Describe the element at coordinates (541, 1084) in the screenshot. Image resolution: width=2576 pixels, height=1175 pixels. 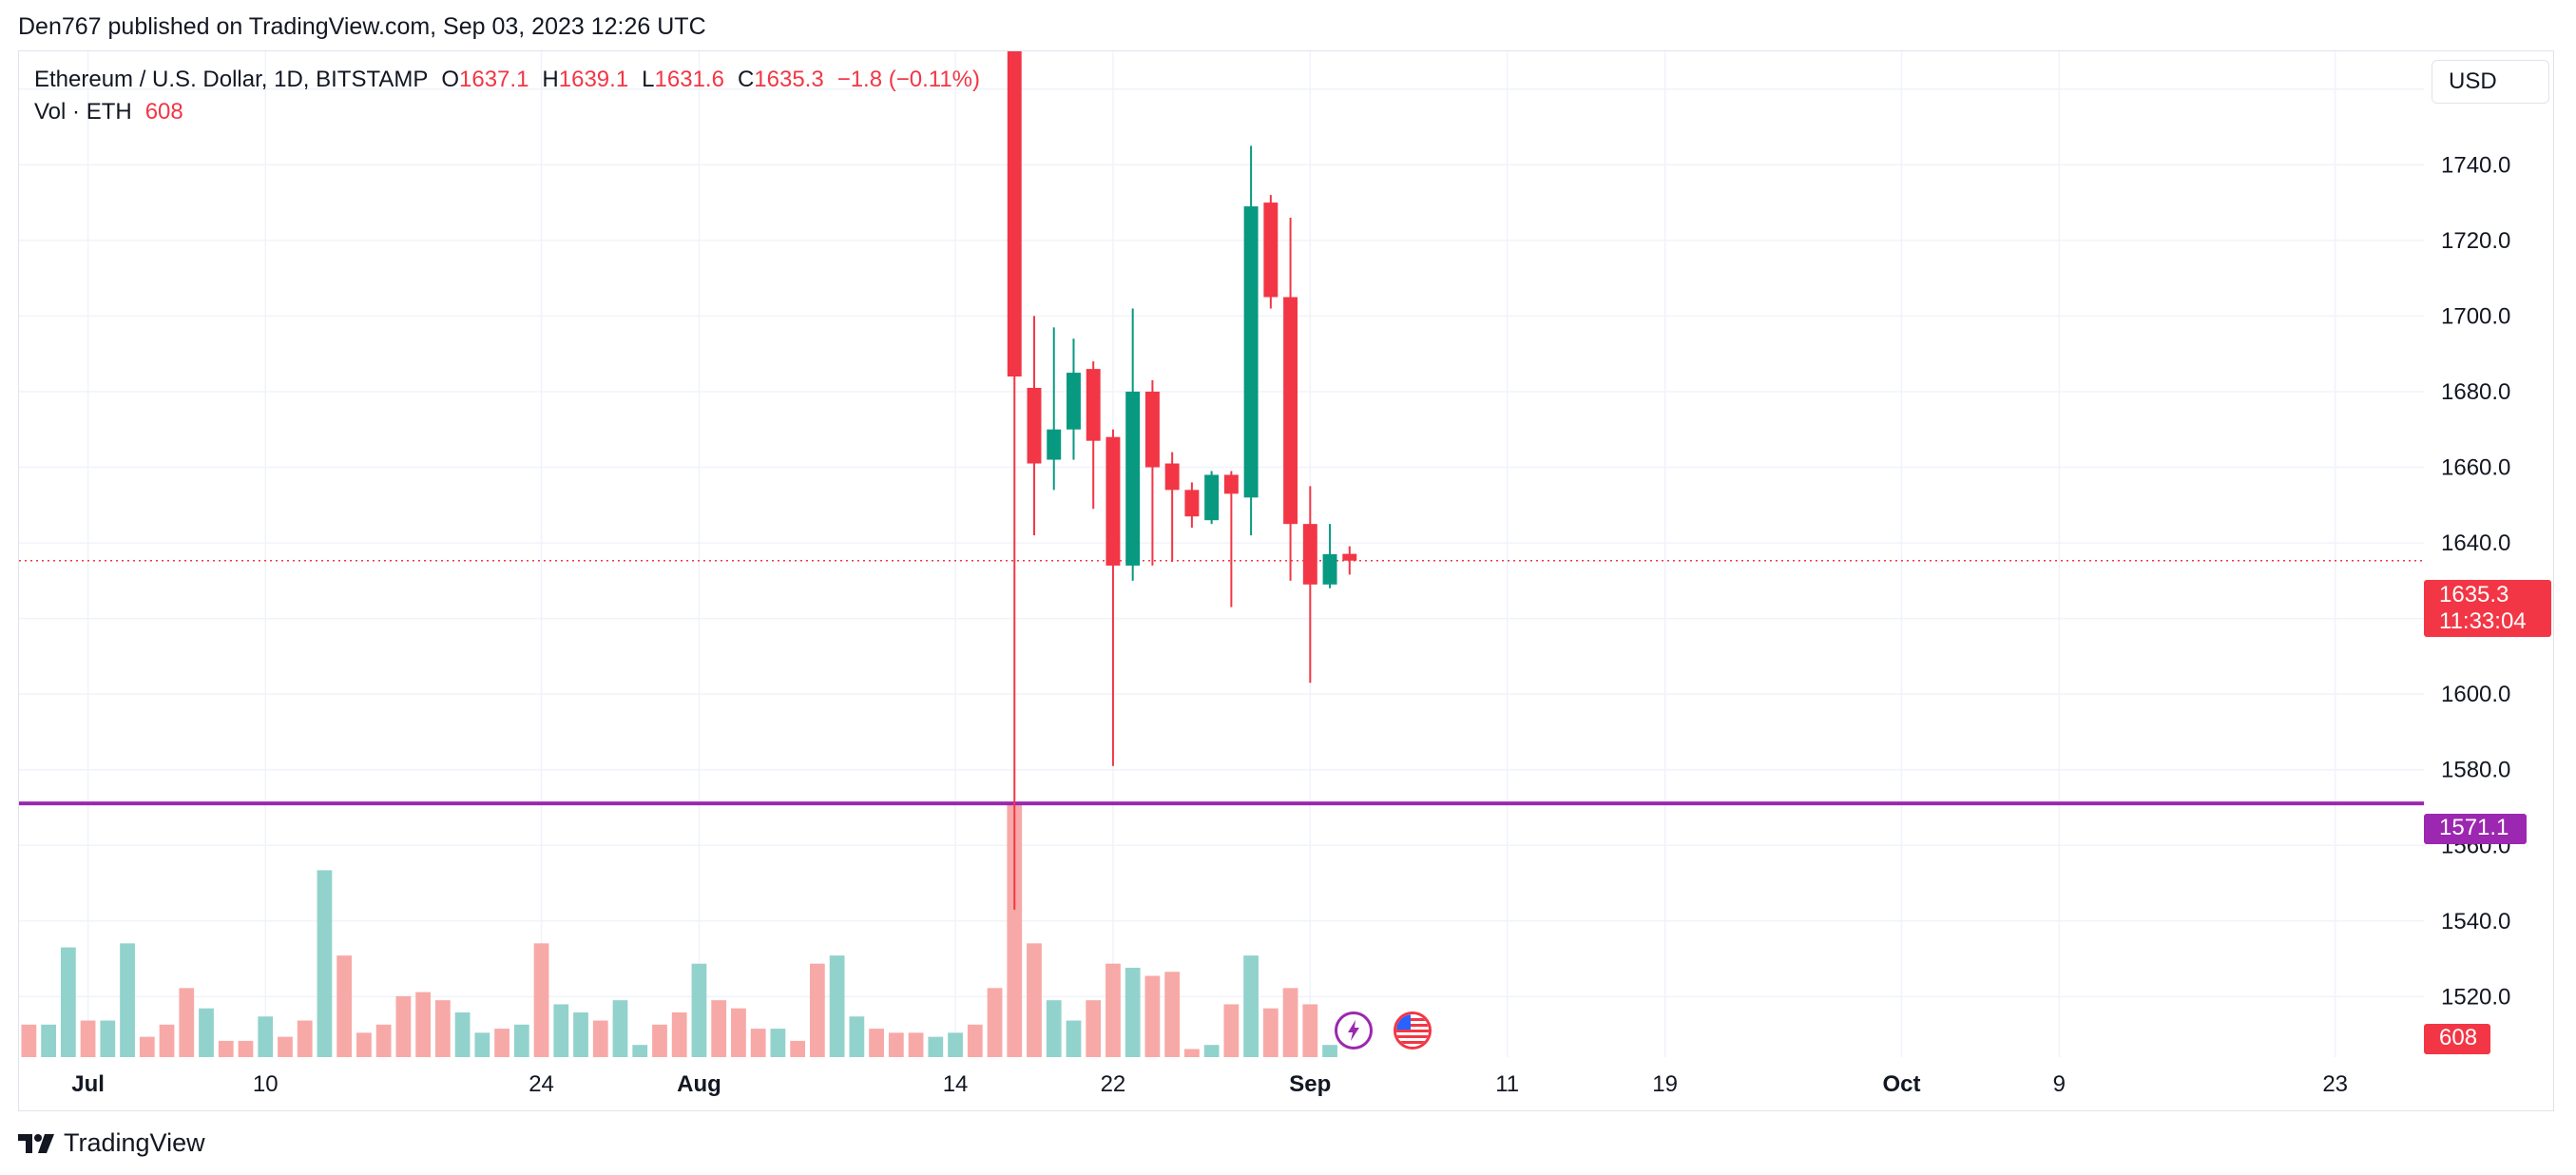
I see `time-tick-label: 24` at that location.